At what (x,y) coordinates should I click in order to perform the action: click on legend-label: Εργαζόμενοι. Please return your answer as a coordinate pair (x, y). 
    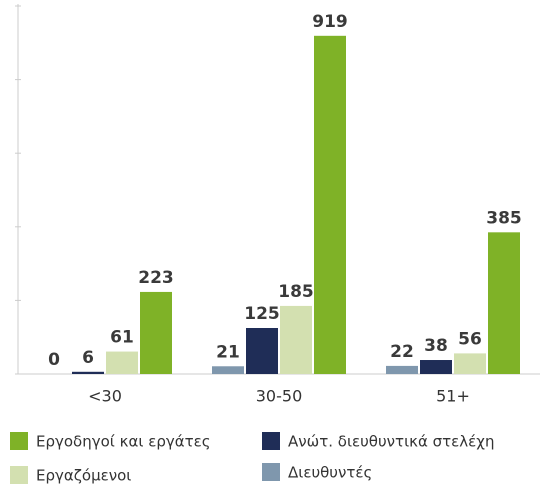
    Looking at the image, I should click on (83, 476).